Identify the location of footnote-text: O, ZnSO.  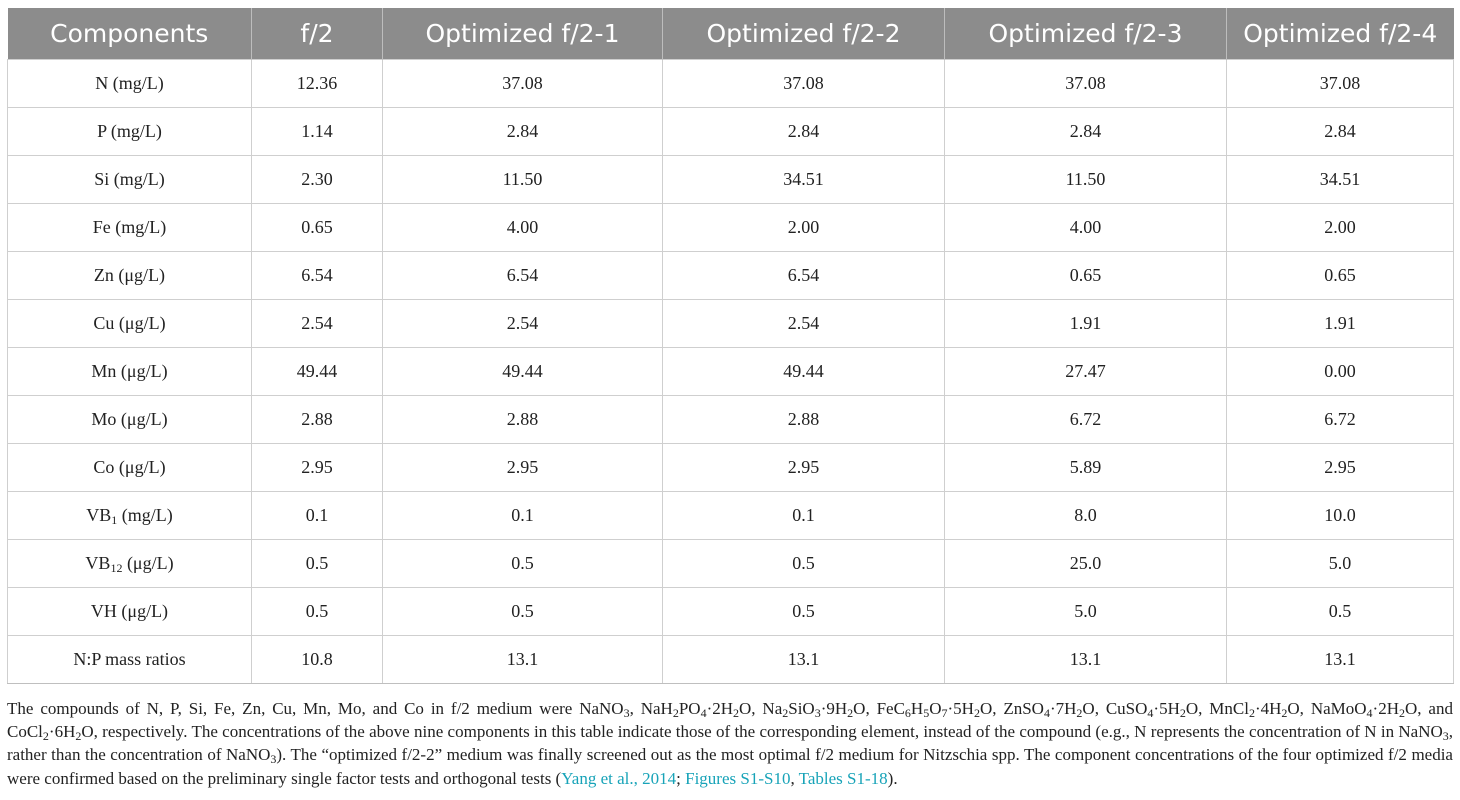
(1011, 708).